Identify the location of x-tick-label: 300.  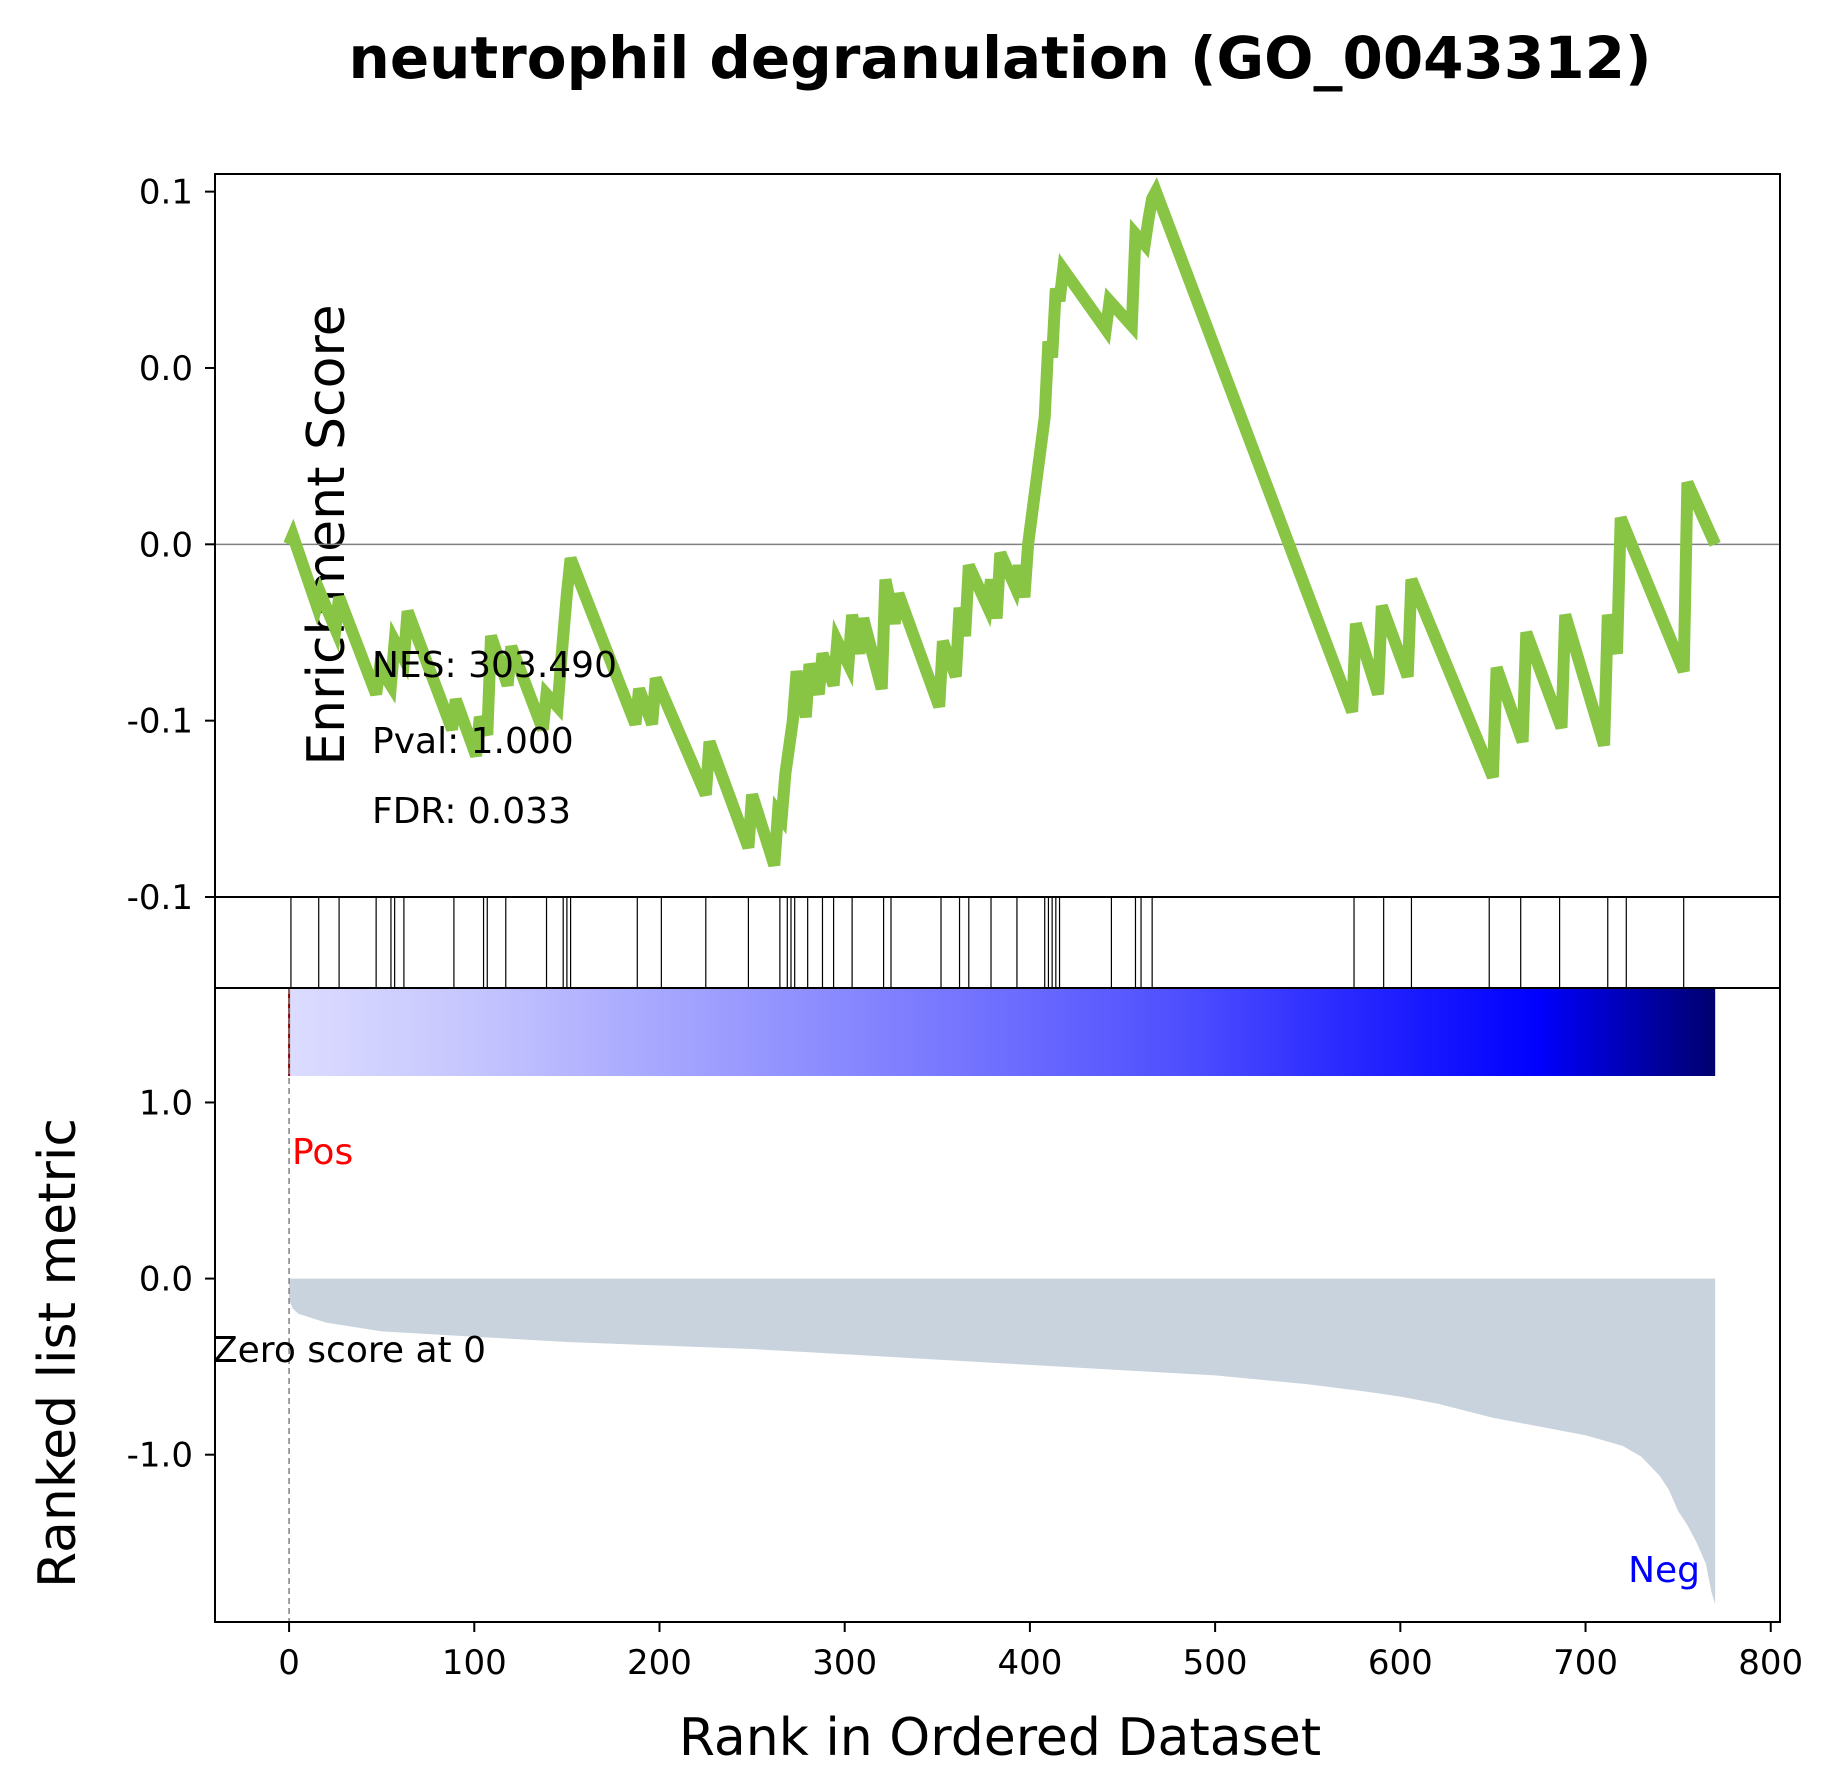
(844, 1663).